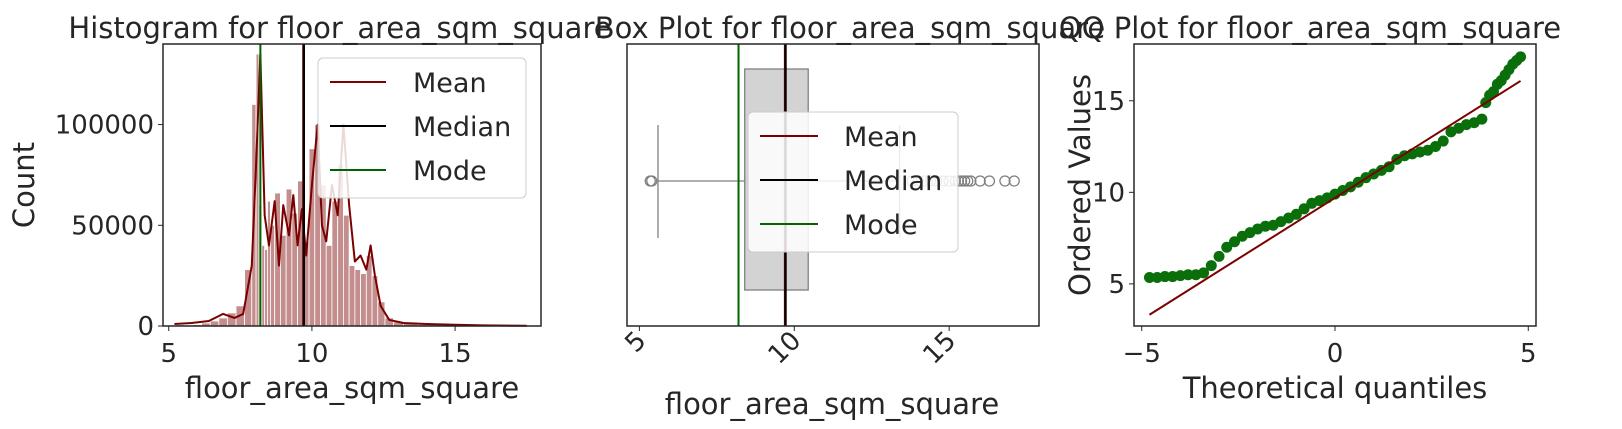 Image resolution: width=1622 pixels, height=429 pixels. What do you see at coordinates (450, 83) in the screenshot?
I see `histogram-legend-mean: Mean` at bounding box center [450, 83].